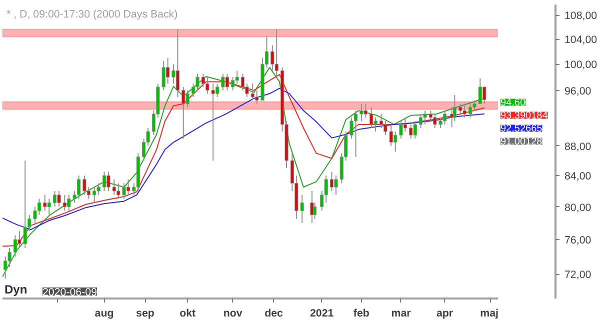 Image resolution: width=600 pixels, height=328 pixels. I want to click on annotation: 2020-06-09, so click(70, 292).